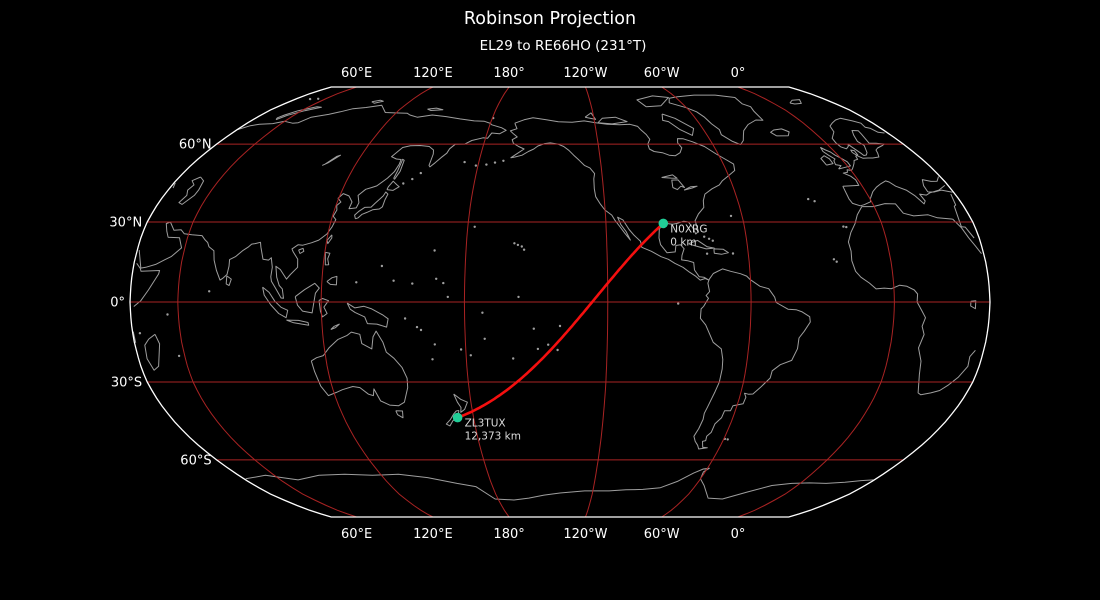 This screenshot has width=1100, height=600. Describe the element at coordinates (126, 383) in the screenshot. I see `lat-tick-label: 30°S` at that location.